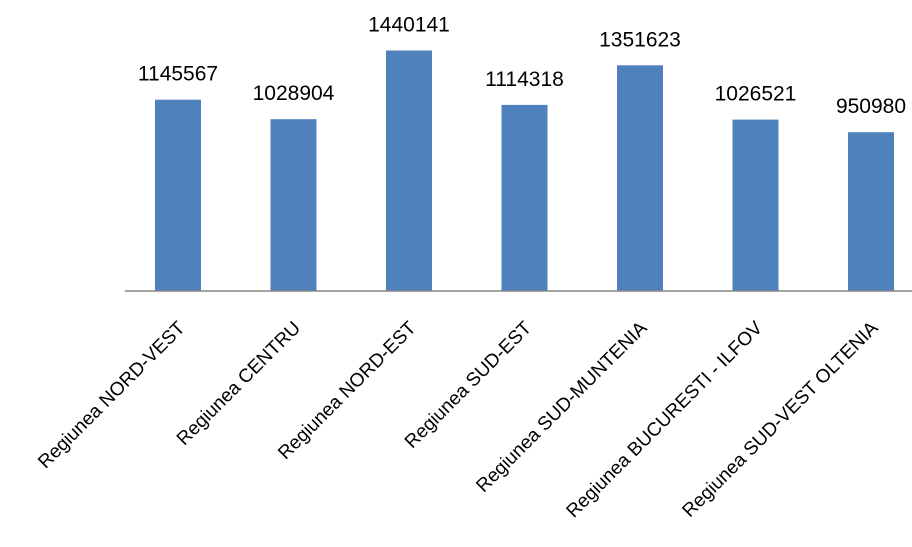  What do you see at coordinates (871, 106) in the screenshot?
I see `data-label-7: 950980` at bounding box center [871, 106].